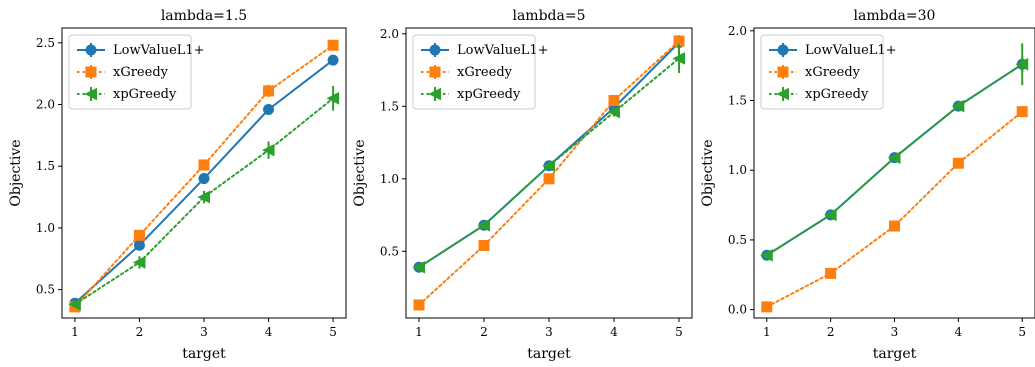 This screenshot has width=1035, height=367. What do you see at coordinates (204, 16) in the screenshot?
I see `chart-title: lambda=1.5` at bounding box center [204, 16].